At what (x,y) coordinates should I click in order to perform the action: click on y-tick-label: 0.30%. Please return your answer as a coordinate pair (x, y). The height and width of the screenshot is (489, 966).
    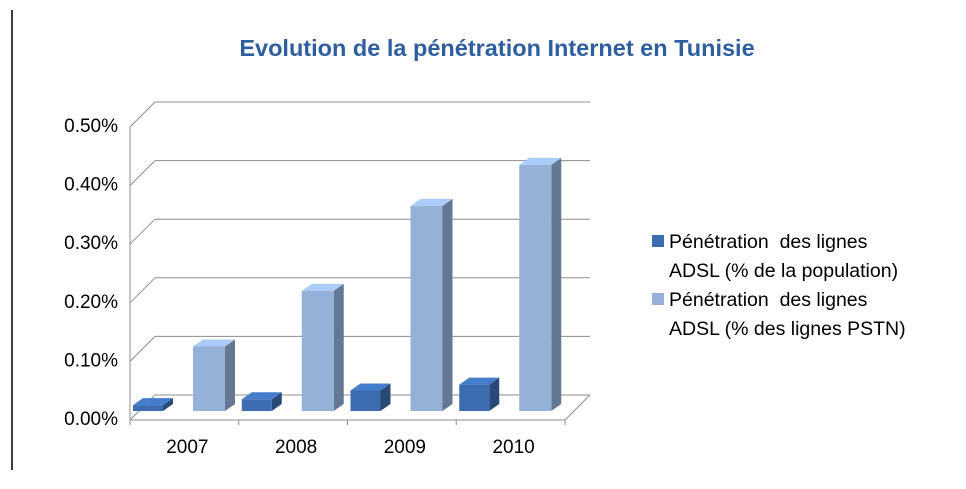
    Looking at the image, I should click on (91, 243).